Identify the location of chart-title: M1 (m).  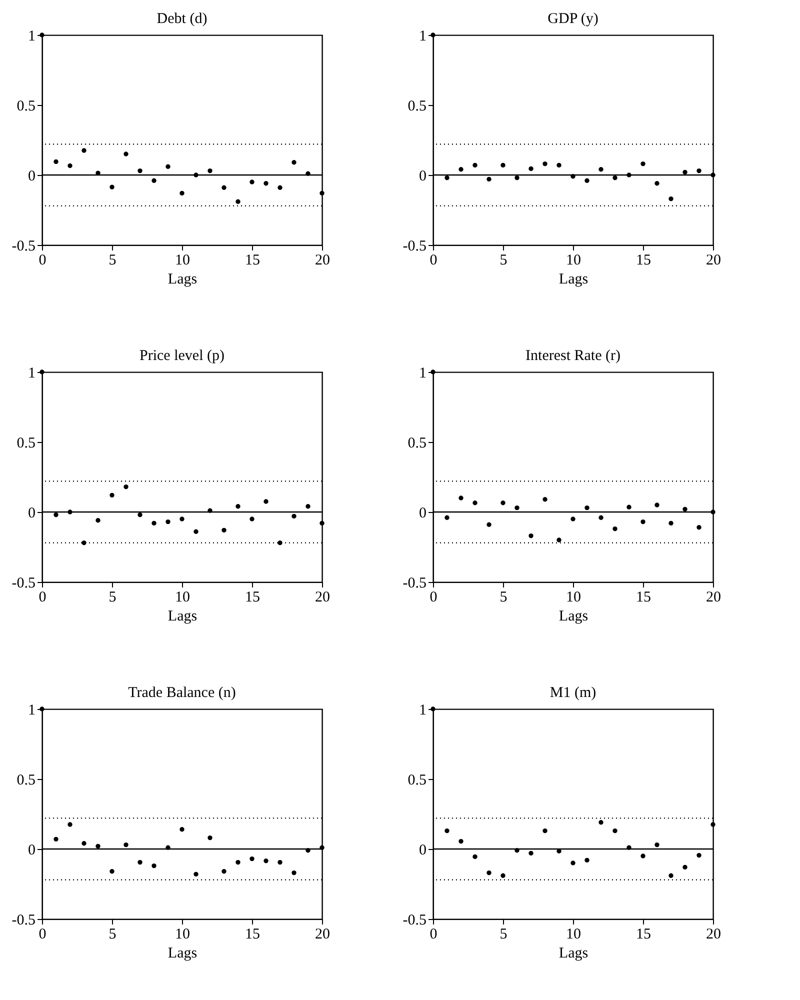
(573, 693).